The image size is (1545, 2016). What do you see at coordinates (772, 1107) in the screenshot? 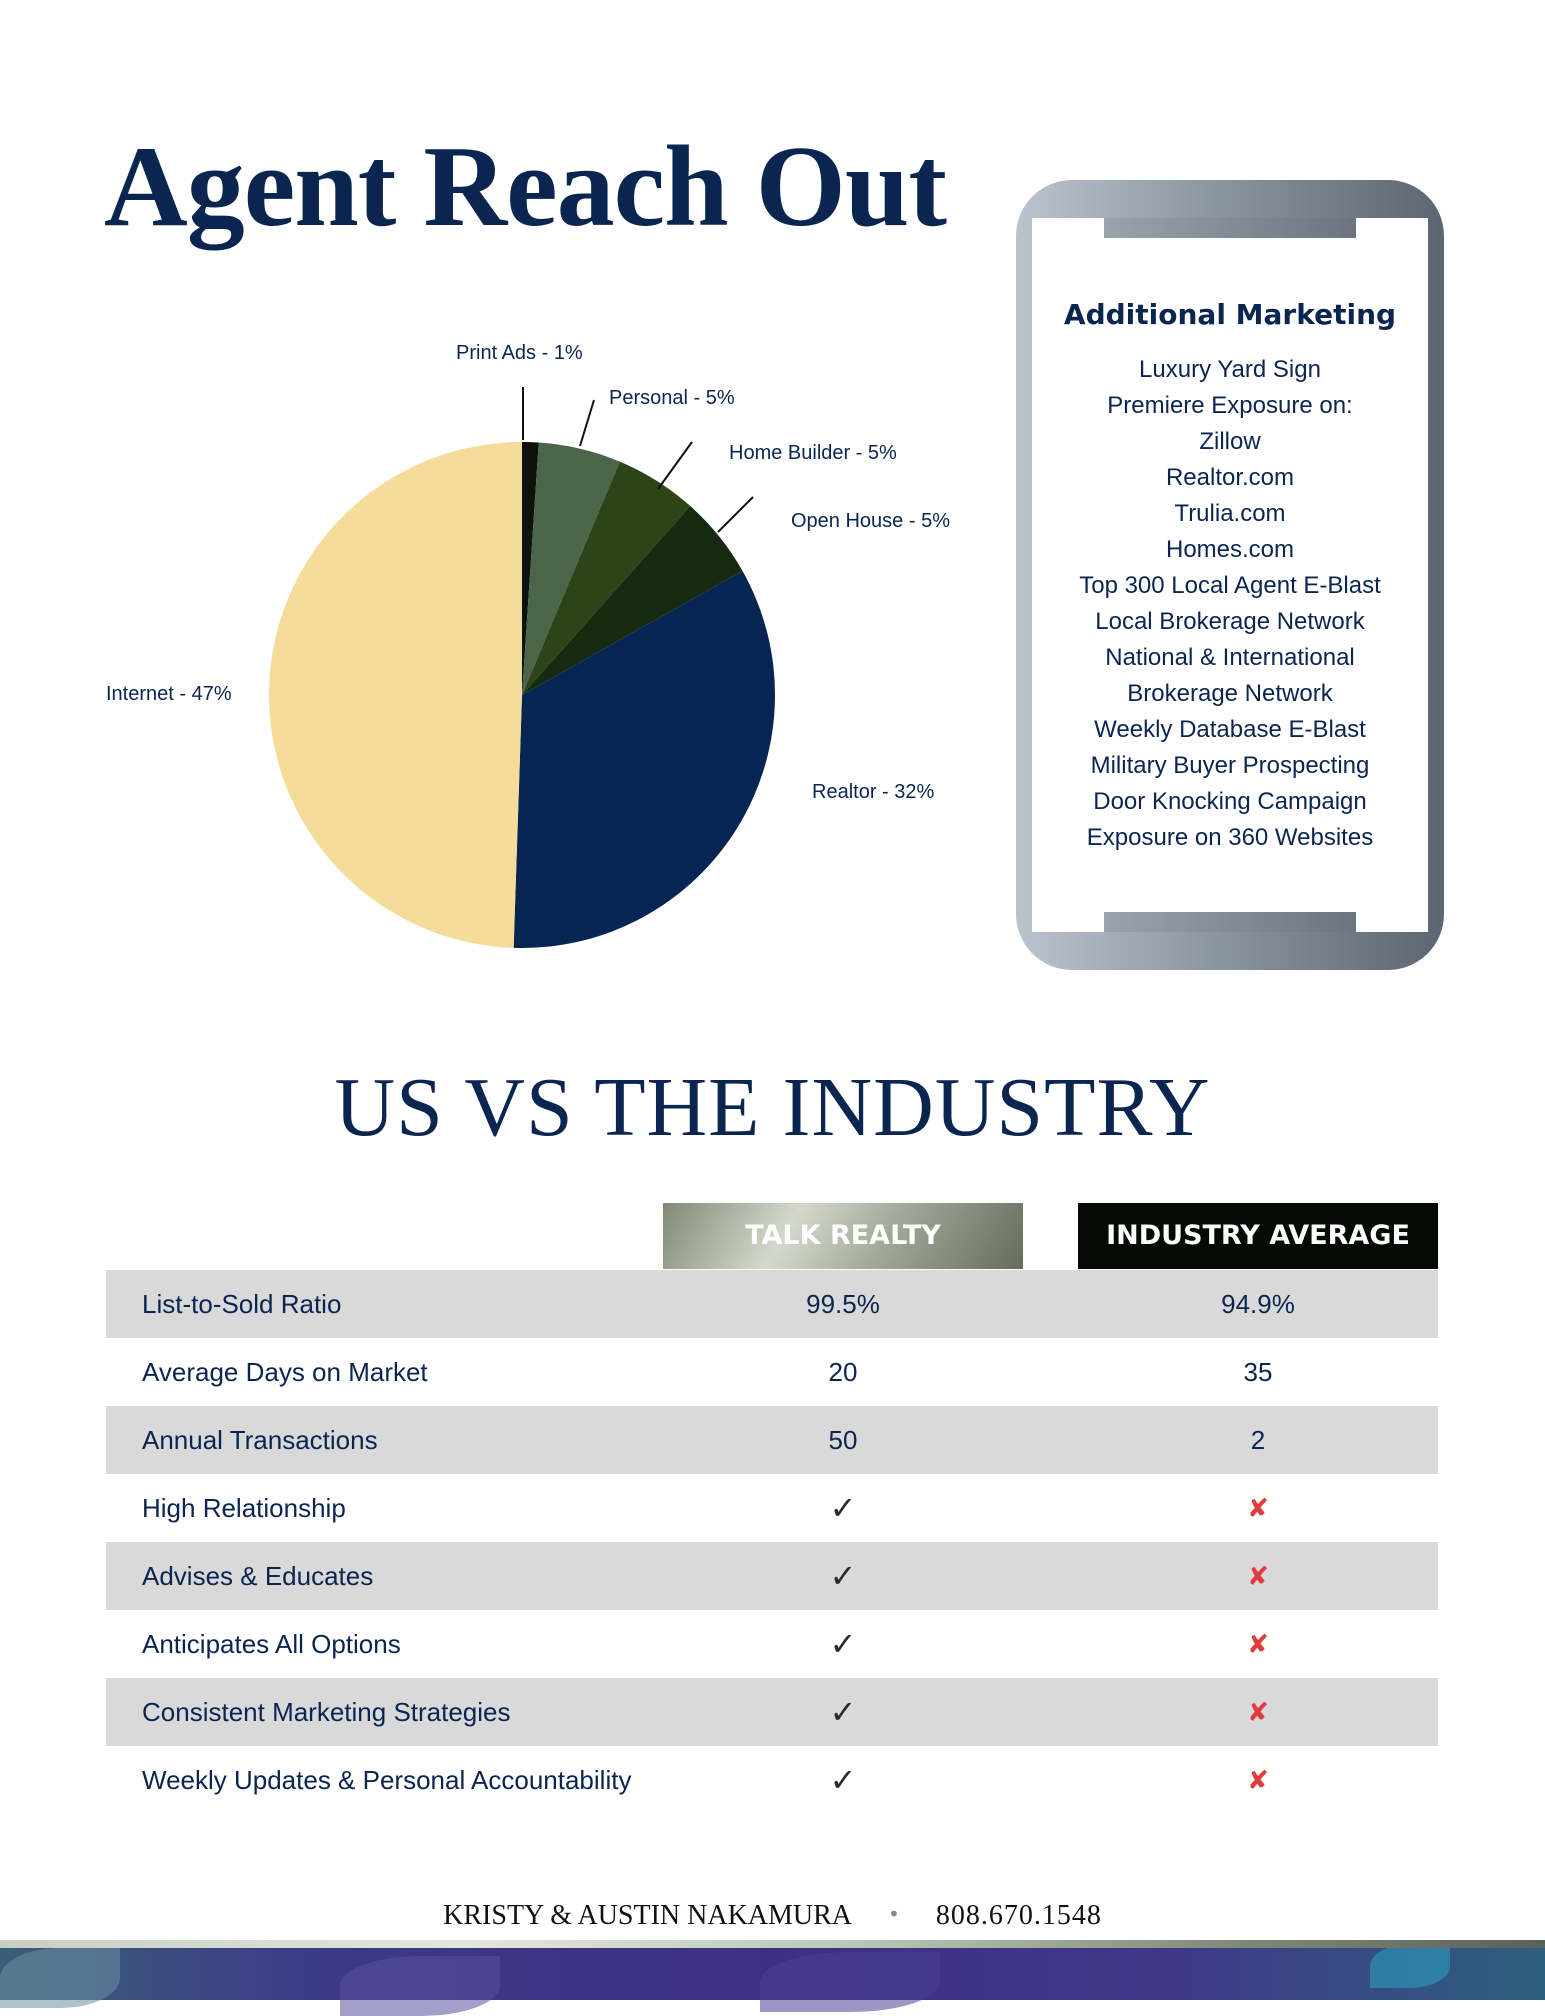
I see `section-title: US VS THE INDUSTRY` at bounding box center [772, 1107].